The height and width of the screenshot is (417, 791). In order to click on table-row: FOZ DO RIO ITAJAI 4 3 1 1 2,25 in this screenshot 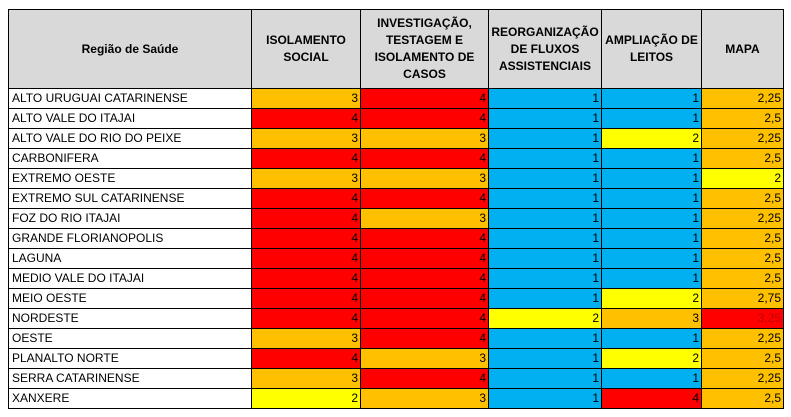, I will do `click(396, 218)`.